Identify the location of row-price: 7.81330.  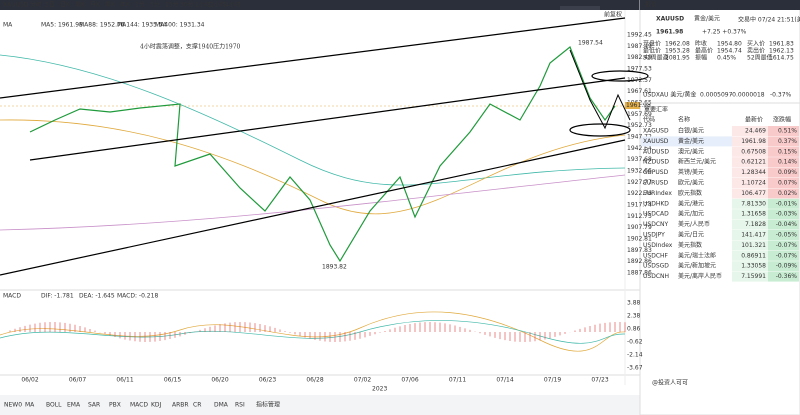
(753, 203).